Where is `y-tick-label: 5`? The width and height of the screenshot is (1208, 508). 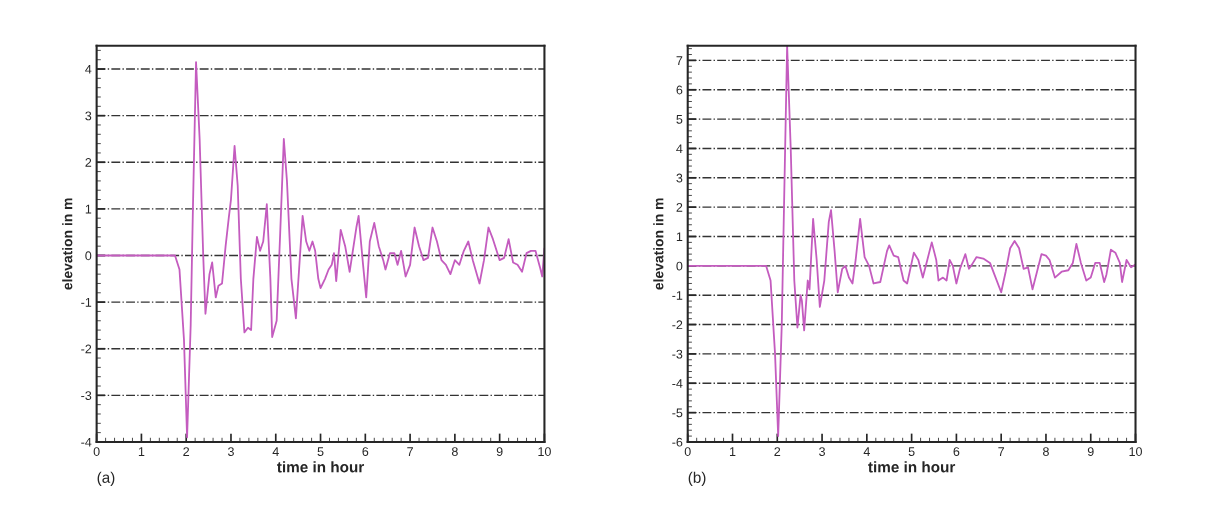
y-tick-label: 5 is located at coordinates (679, 119).